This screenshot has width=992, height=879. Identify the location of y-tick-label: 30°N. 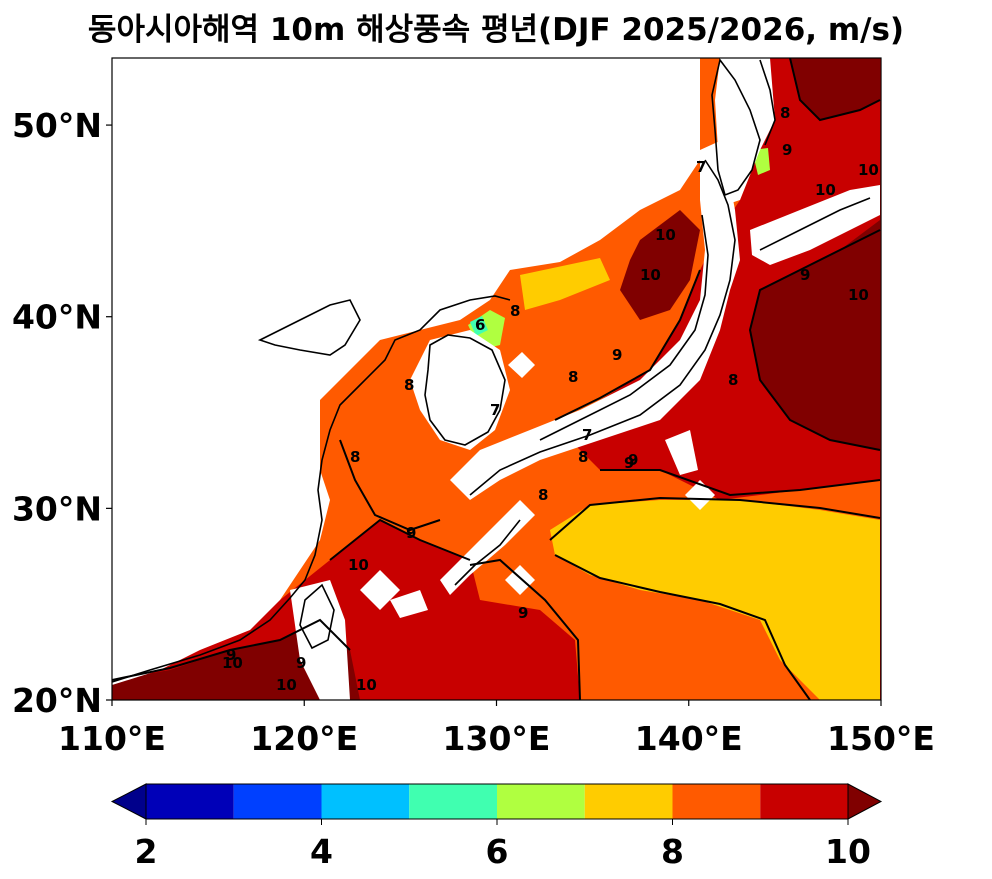
(57, 508).